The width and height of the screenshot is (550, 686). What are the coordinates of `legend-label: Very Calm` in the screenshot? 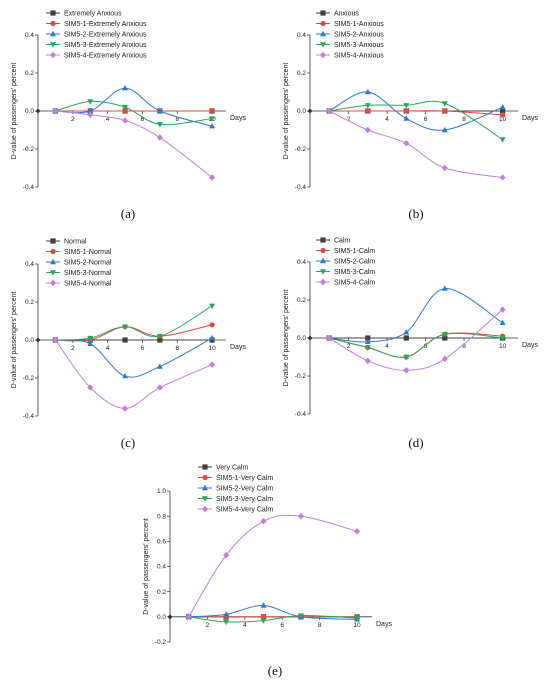 It's located at (232, 468).